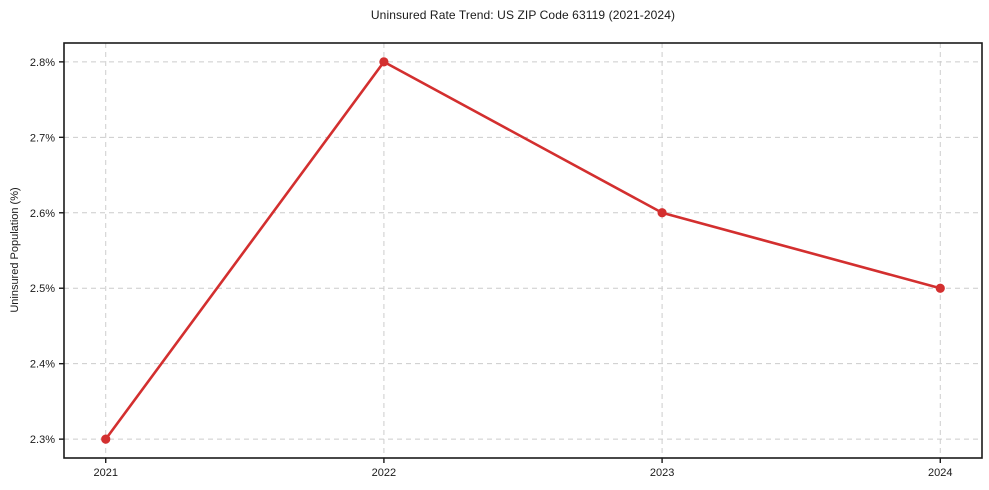 The image size is (989, 490). Describe the element at coordinates (42, 365) in the screenshot. I see `y-tick-label: 2.4%` at that location.